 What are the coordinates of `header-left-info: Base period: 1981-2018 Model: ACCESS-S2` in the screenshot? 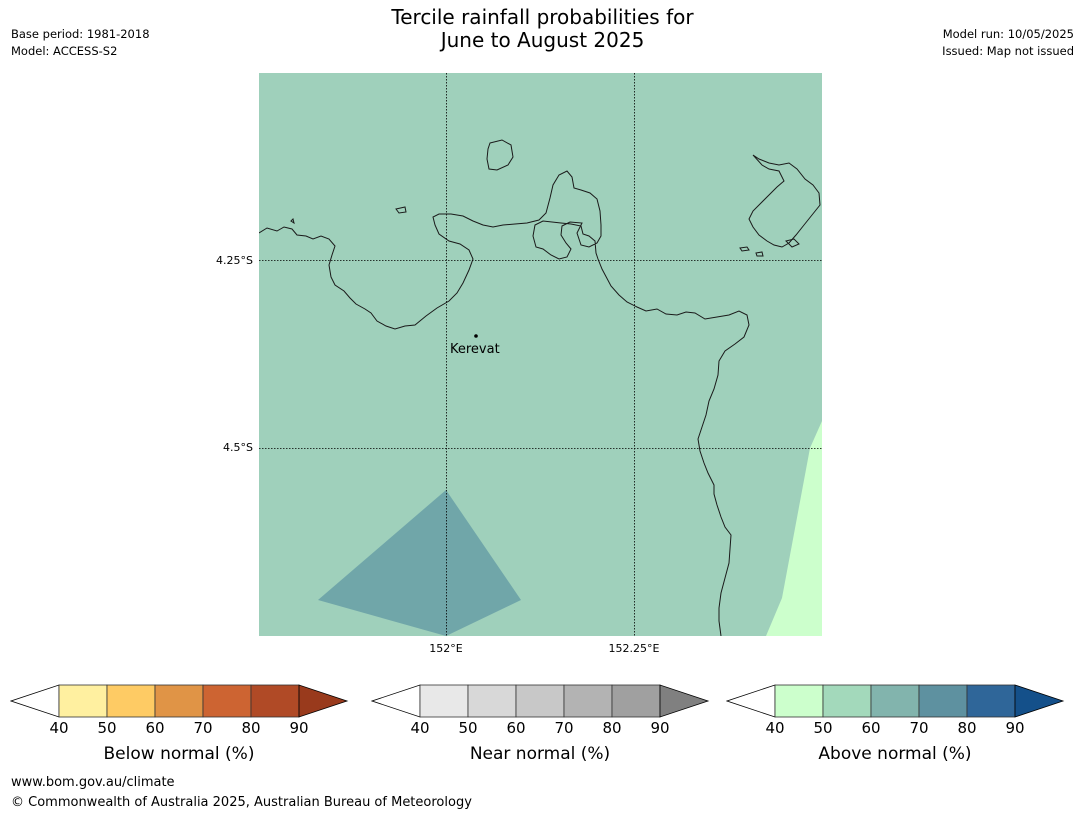 It's located at (80, 43).